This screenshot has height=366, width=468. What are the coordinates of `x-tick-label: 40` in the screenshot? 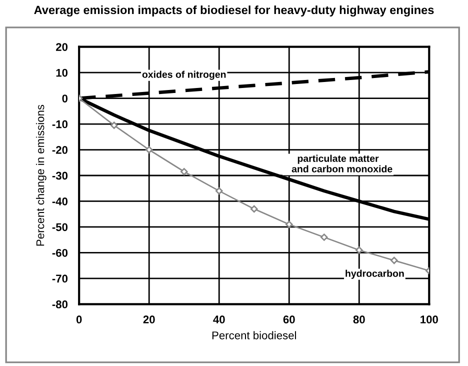 It's located at (219, 320).